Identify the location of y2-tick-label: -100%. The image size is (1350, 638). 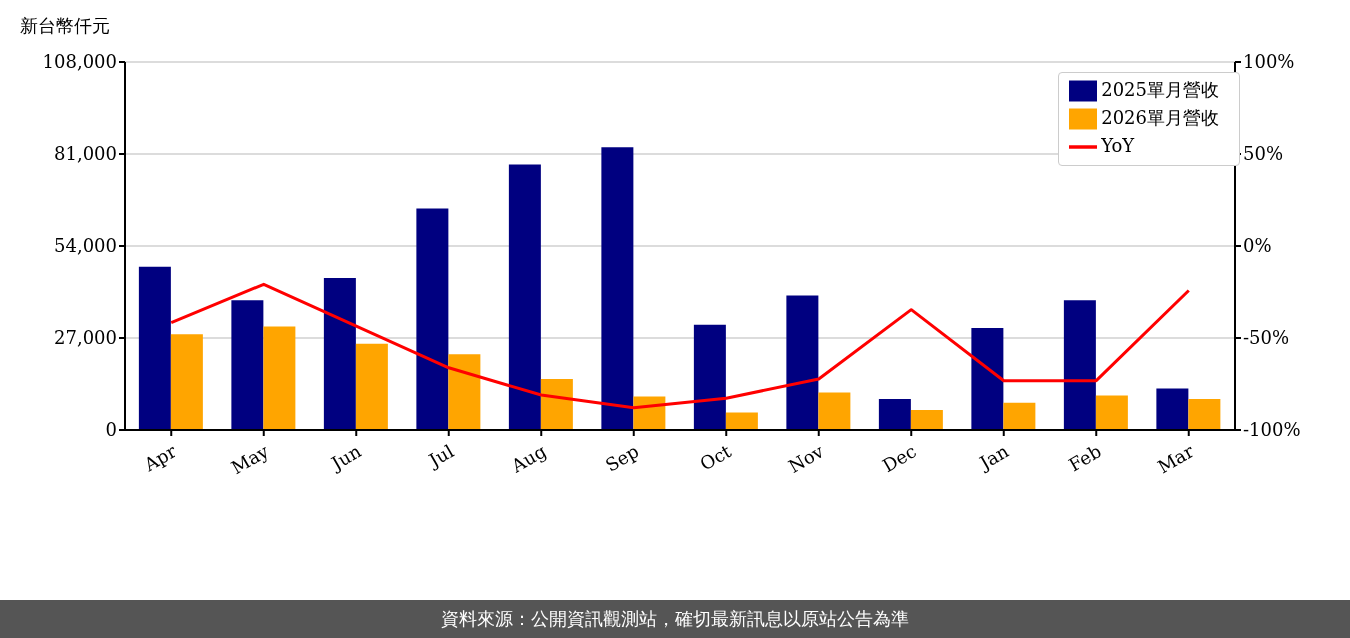
(1272, 430).